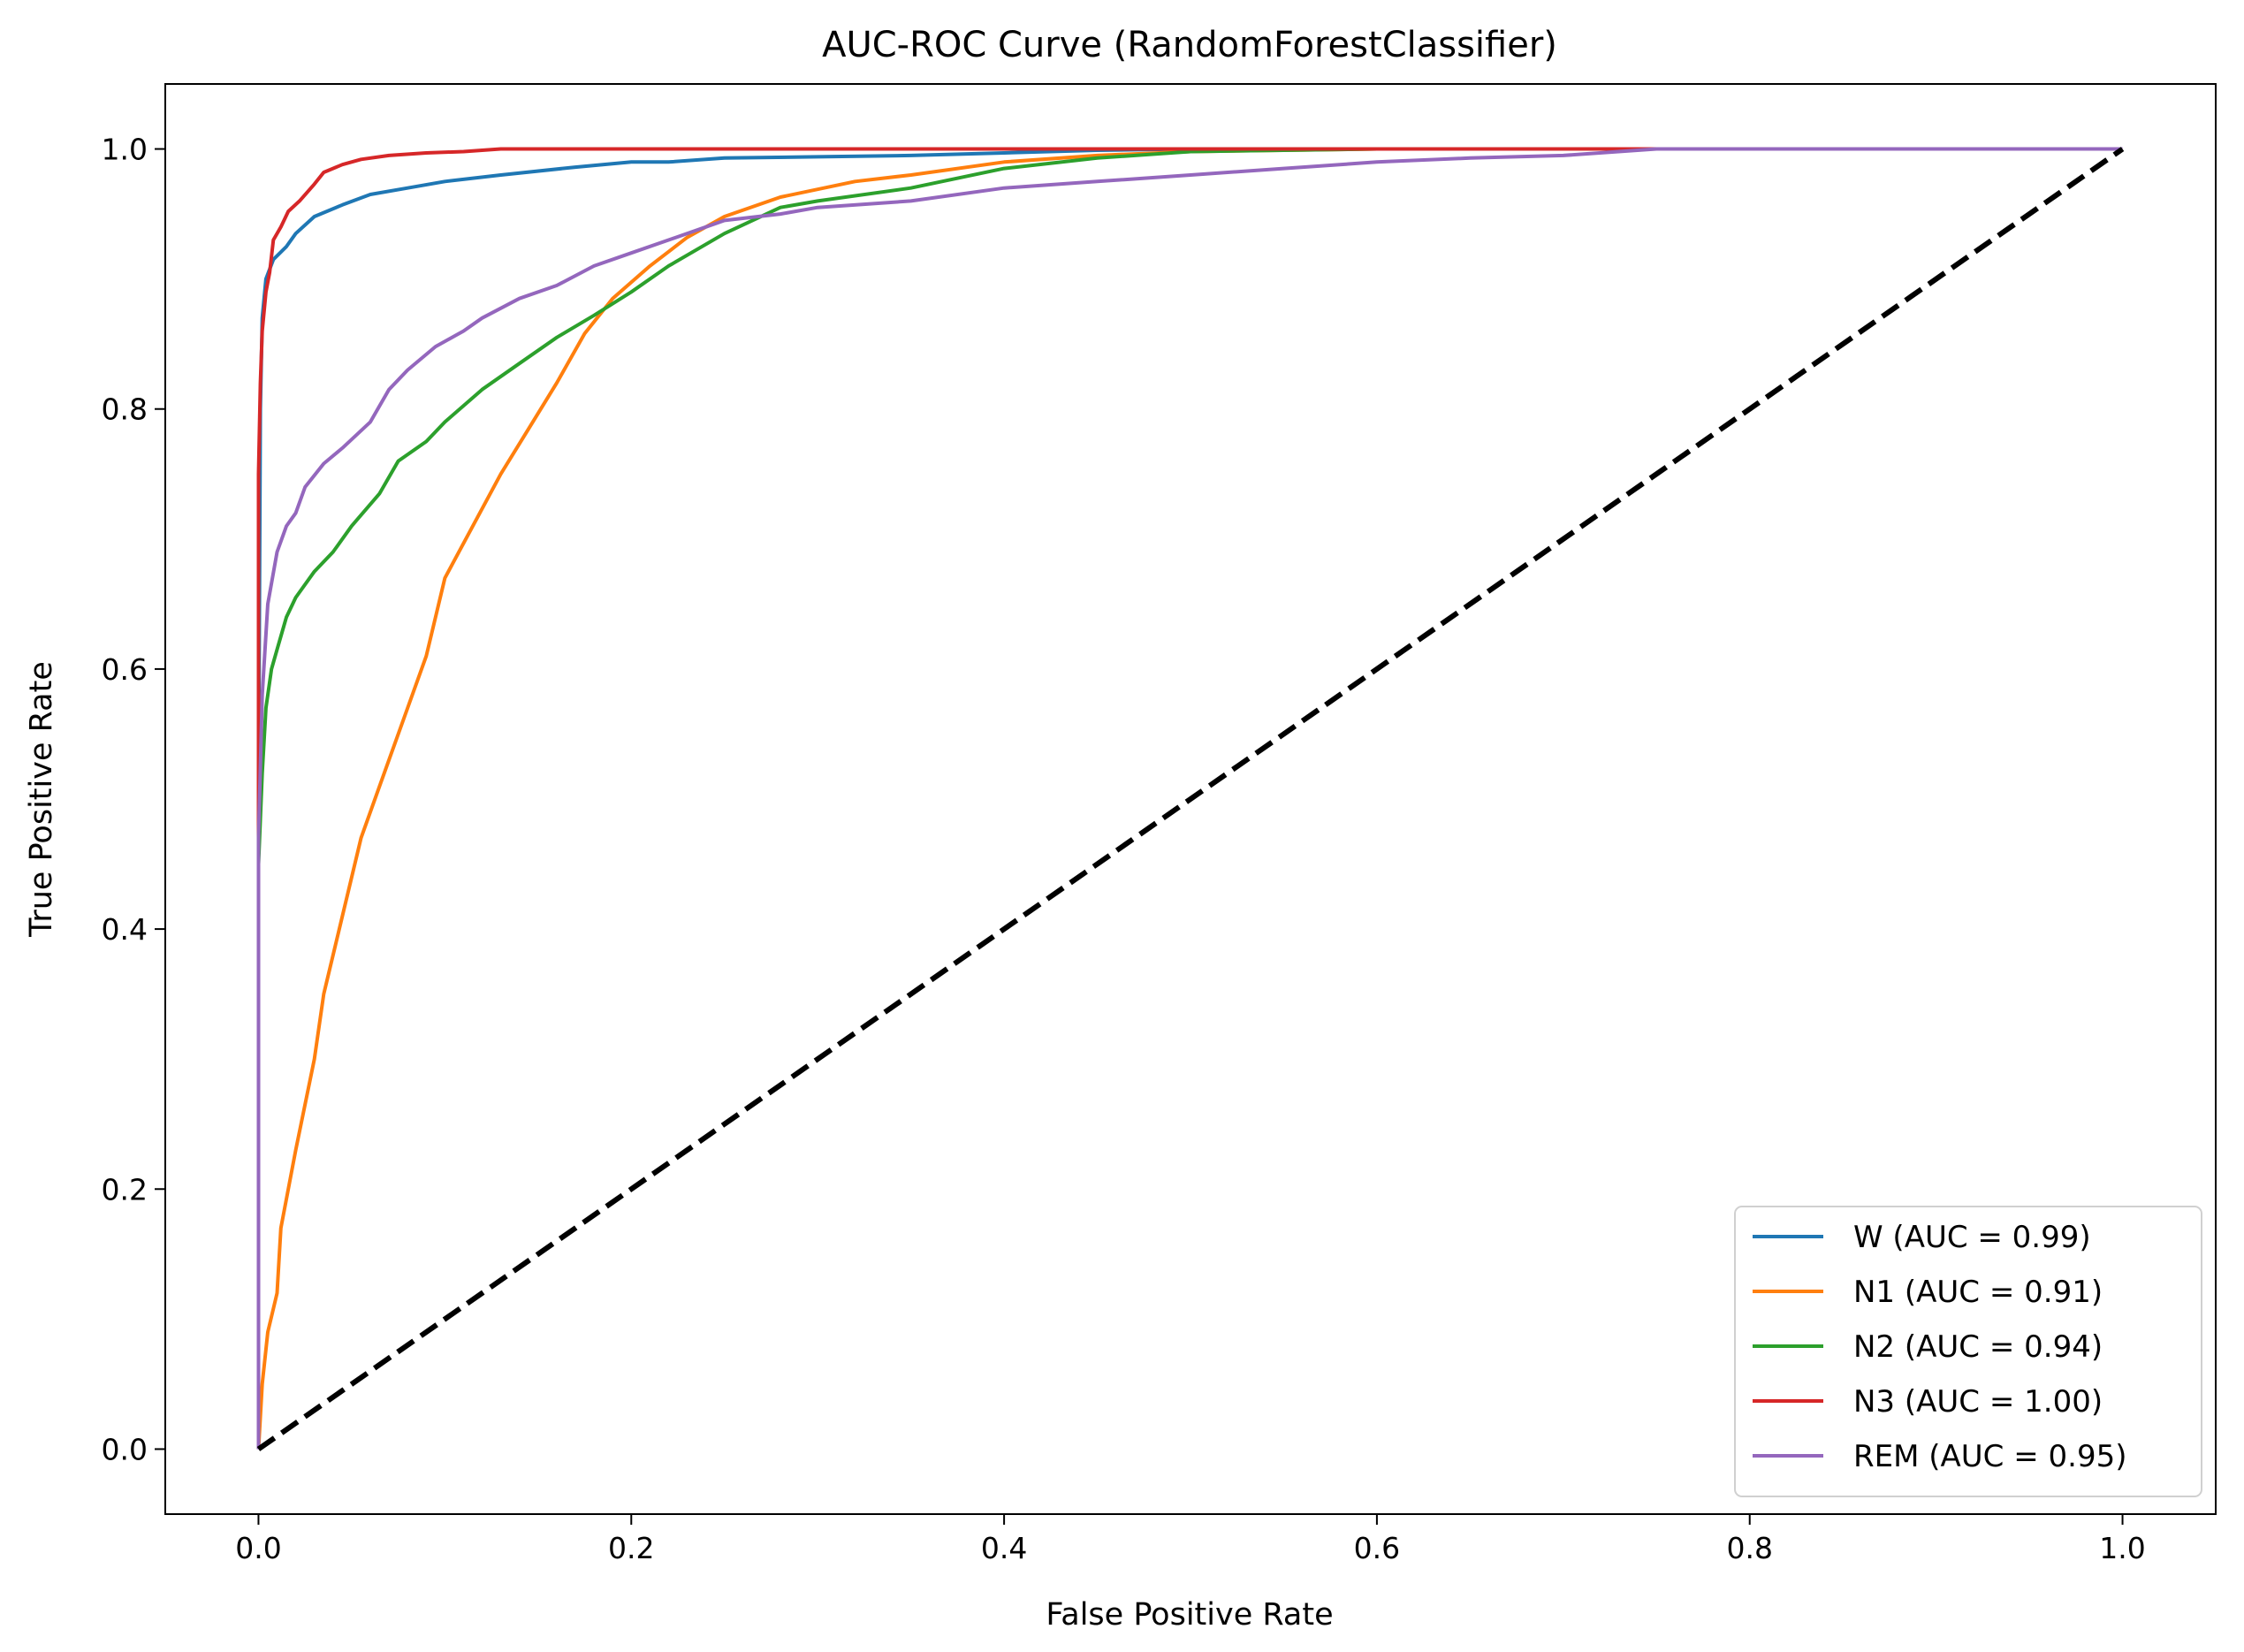 Image resolution: width=2244 pixels, height=1652 pixels. Describe the element at coordinates (1004, 1548) in the screenshot. I see `x-tick-label: 0.4` at that location.